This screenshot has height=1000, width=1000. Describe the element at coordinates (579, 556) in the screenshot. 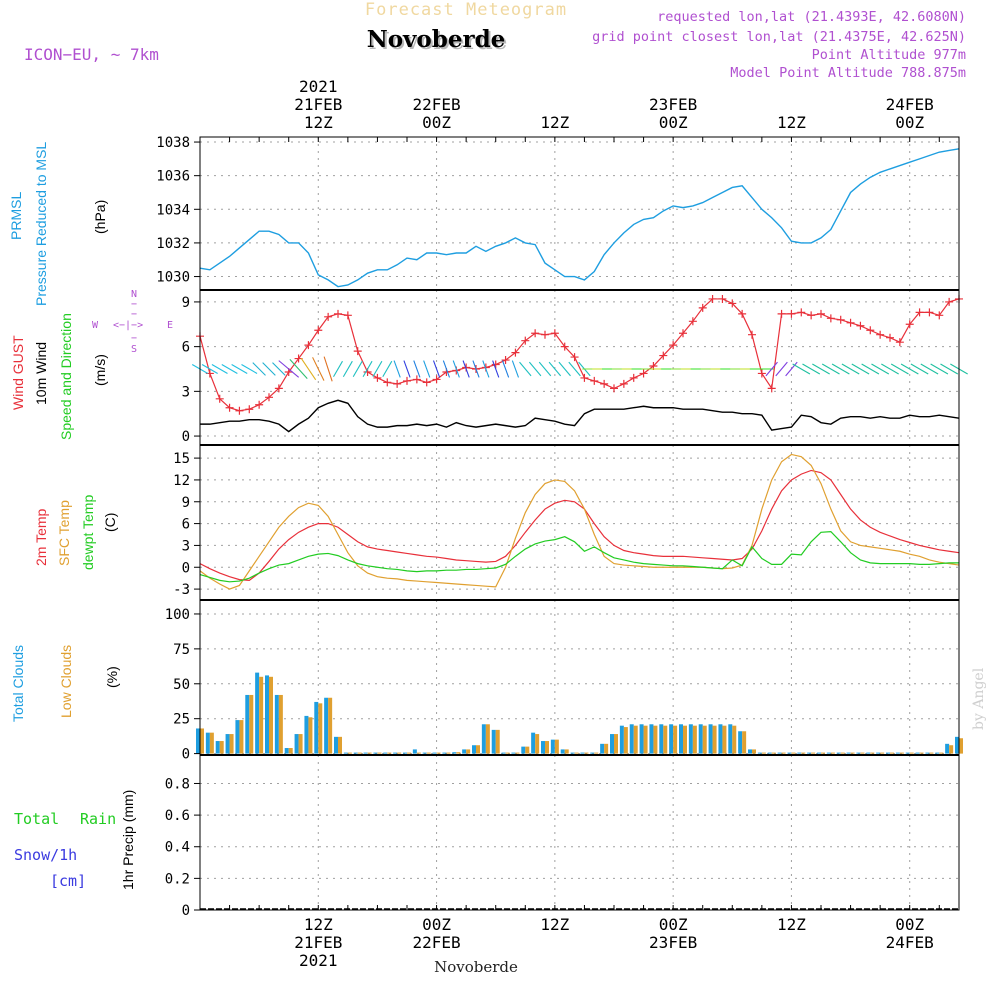

I see `dewpt-line` at that location.